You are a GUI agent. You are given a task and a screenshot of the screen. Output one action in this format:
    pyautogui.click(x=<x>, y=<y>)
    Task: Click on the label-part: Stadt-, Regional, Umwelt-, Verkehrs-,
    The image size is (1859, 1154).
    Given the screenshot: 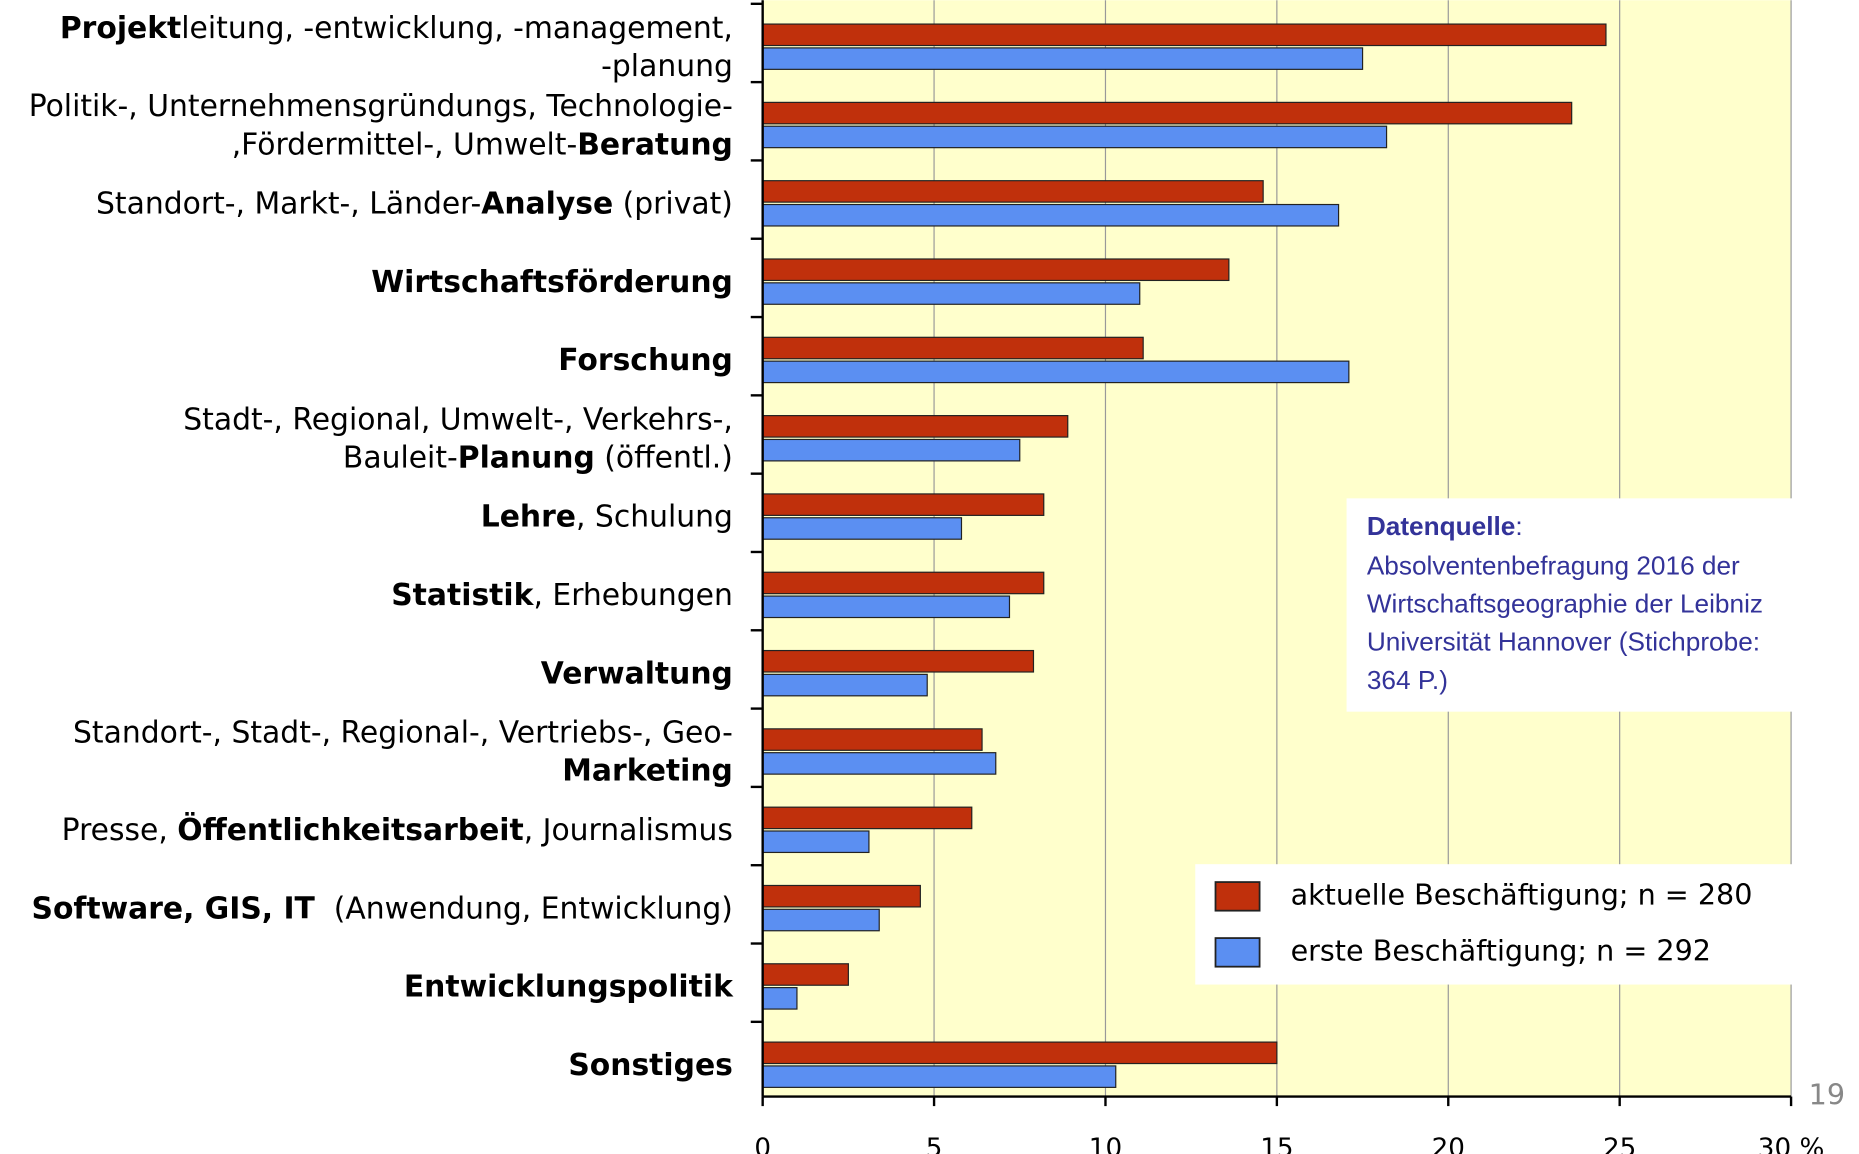 What is the action you would take?
    pyautogui.click(x=458, y=419)
    